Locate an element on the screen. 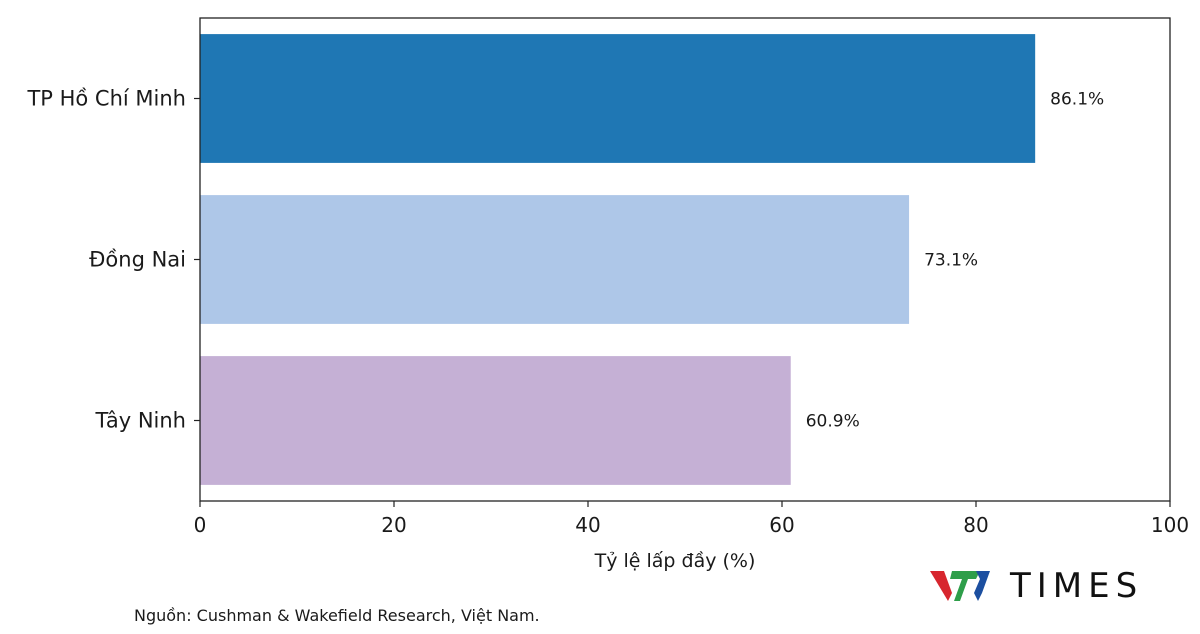 The width and height of the screenshot is (1200, 634). category-label: Đồng Nai is located at coordinates (137, 260).